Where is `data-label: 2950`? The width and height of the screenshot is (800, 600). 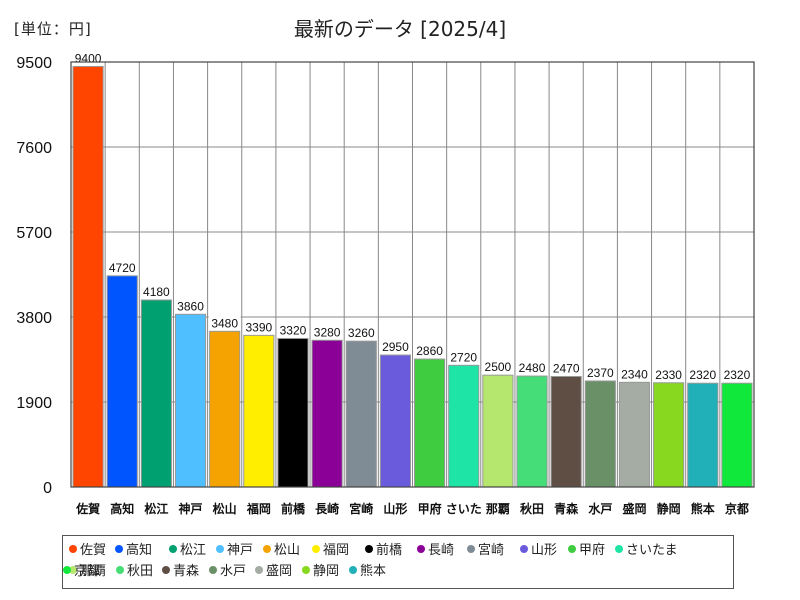
data-label: 2950 is located at coordinates (395, 347).